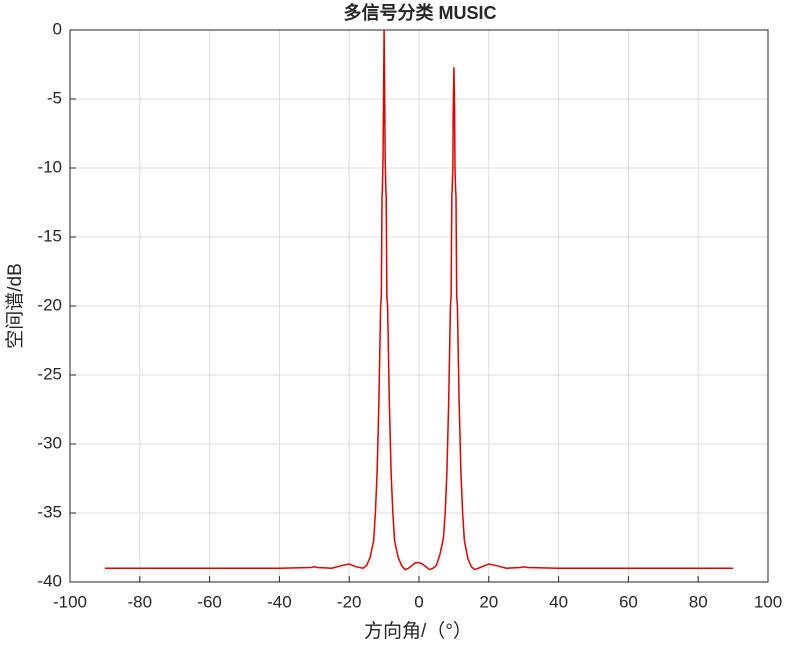 Image resolution: width=788 pixels, height=645 pixels. I want to click on y-tick-label: -40, so click(49, 580).